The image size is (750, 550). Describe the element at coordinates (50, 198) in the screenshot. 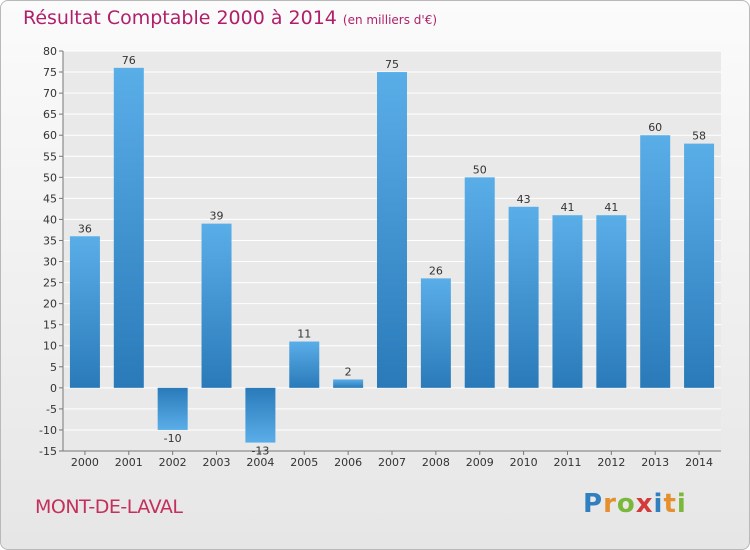

I see `y-tick-label: 45` at that location.